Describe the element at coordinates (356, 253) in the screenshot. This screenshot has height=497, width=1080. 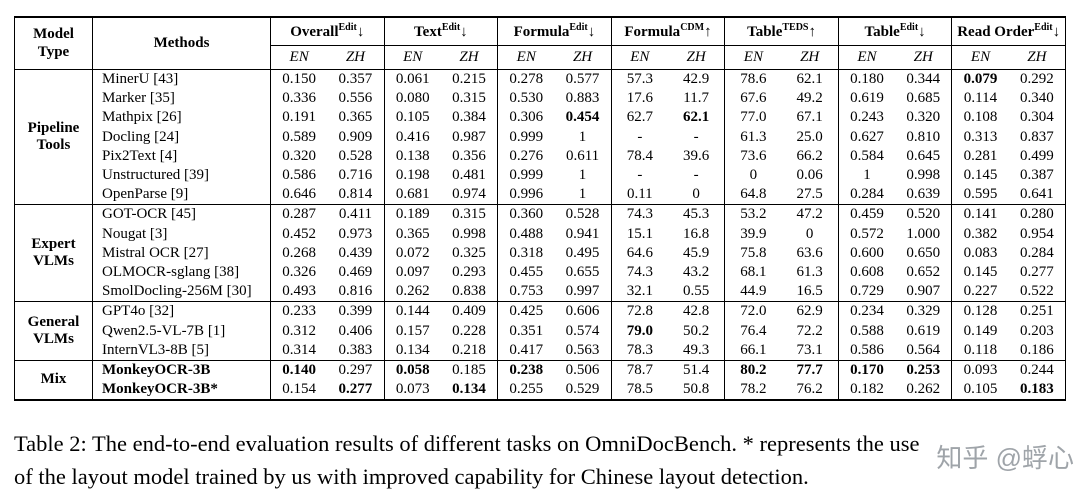
I see `metric-cell: 0.439` at that location.